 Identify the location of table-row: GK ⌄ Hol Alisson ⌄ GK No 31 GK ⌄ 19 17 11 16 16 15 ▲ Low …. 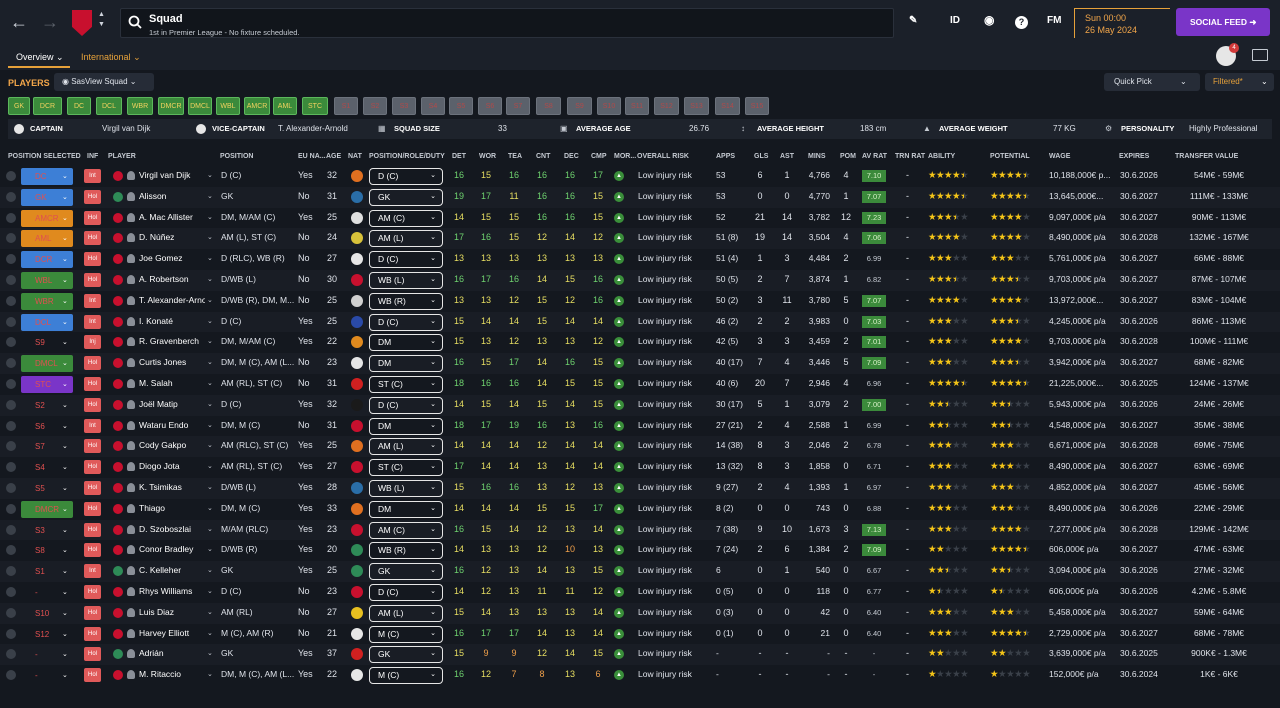
(640, 197).